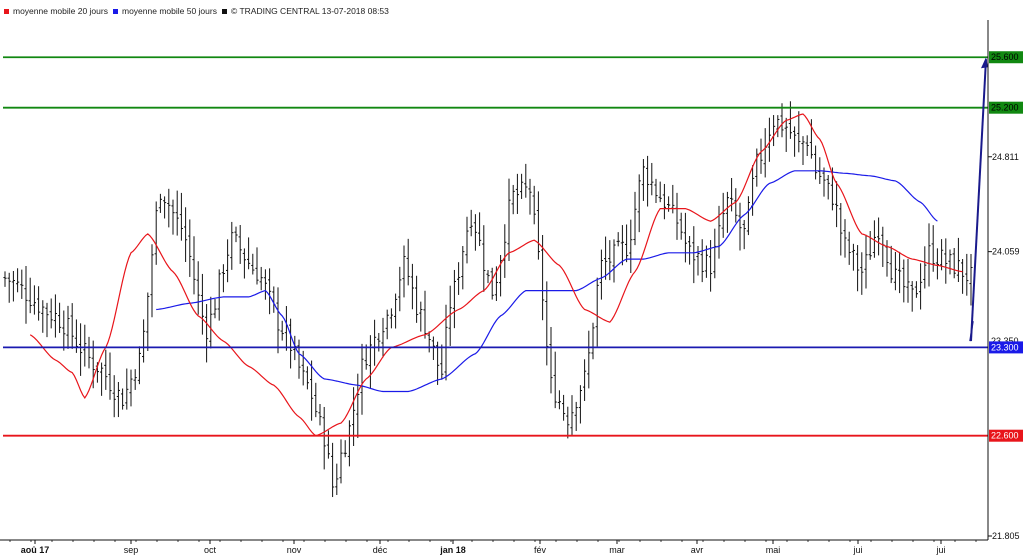  I want to click on projection-arrow-start, so click(971, 331).